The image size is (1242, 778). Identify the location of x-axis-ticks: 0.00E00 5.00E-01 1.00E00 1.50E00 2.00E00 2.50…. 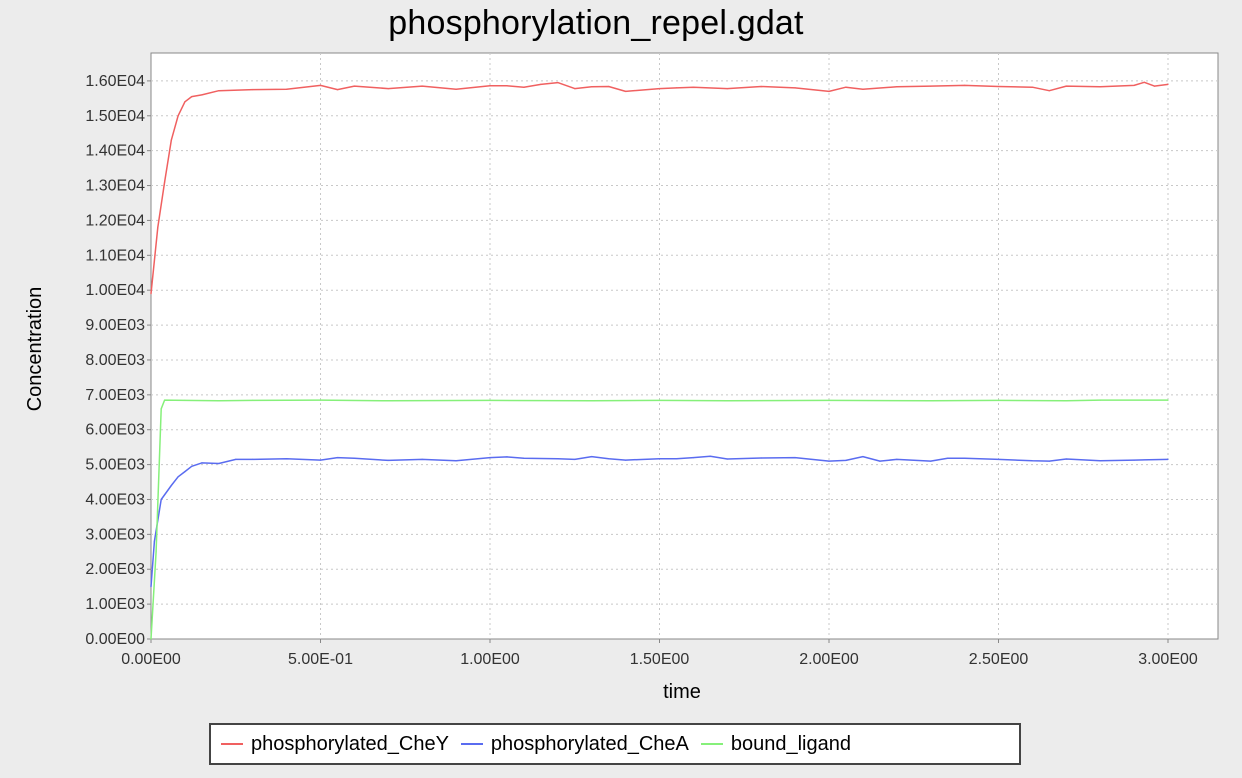
(659, 653).